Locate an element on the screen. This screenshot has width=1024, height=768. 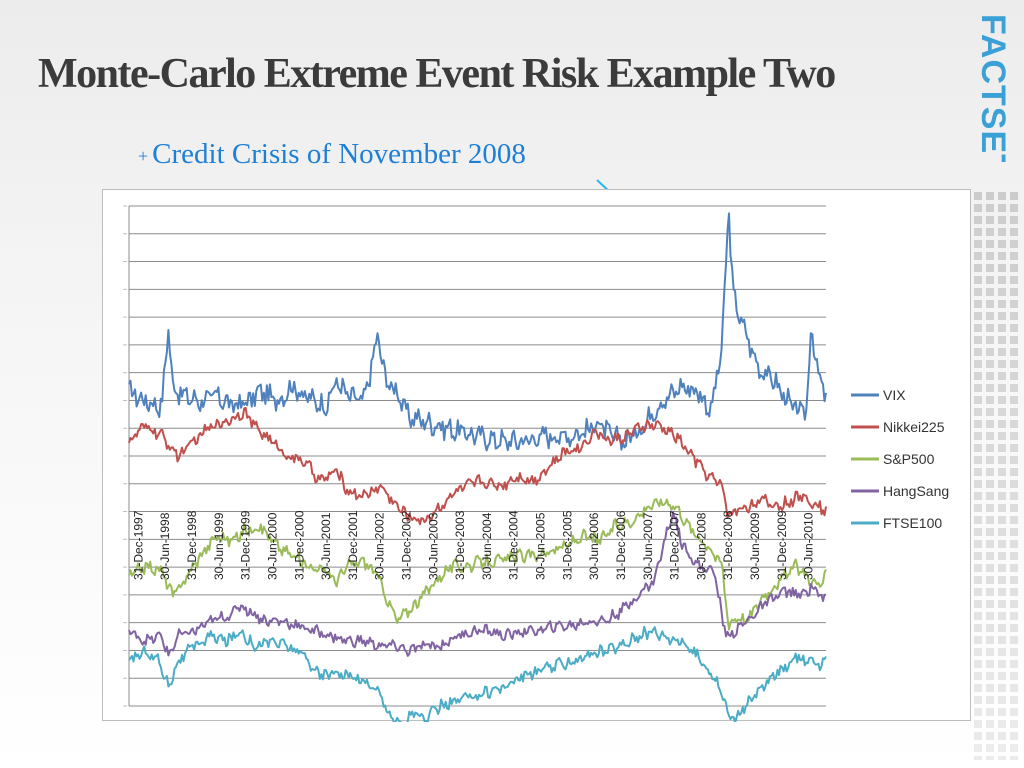
x-tick-label: 31-Dec-1999 is located at coordinates (246, 545).